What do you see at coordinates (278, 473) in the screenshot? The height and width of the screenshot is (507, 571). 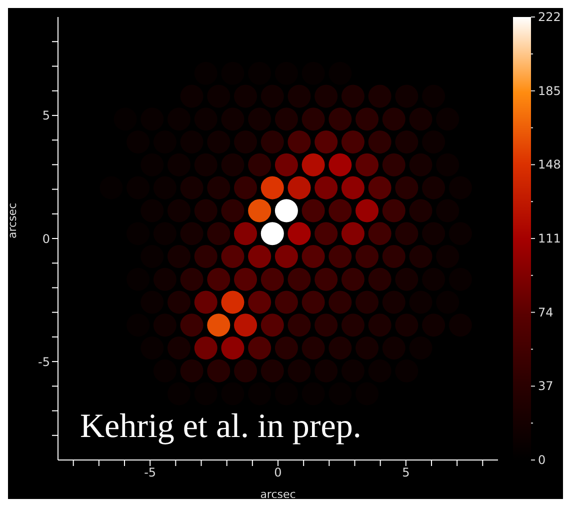 I see `x-tick-label: 0` at bounding box center [278, 473].